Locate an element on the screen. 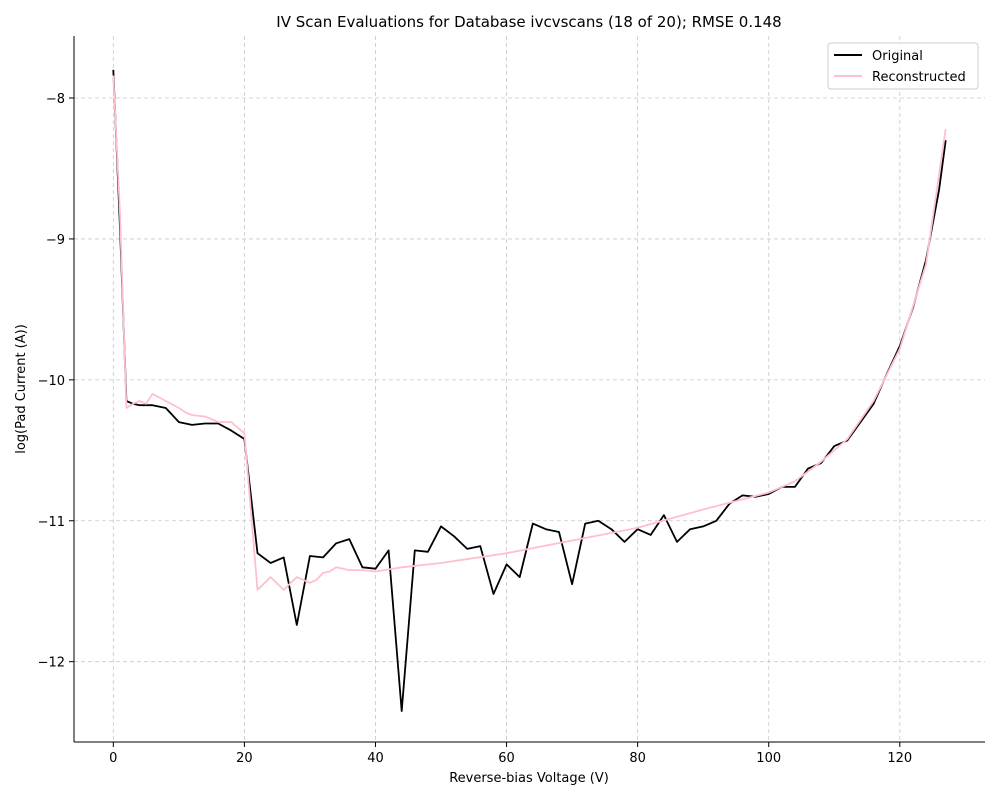 This screenshot has height=800, width=1000. y-ticks: −12 −11 −10 −9 −8 is located at coordinates (56, 381).